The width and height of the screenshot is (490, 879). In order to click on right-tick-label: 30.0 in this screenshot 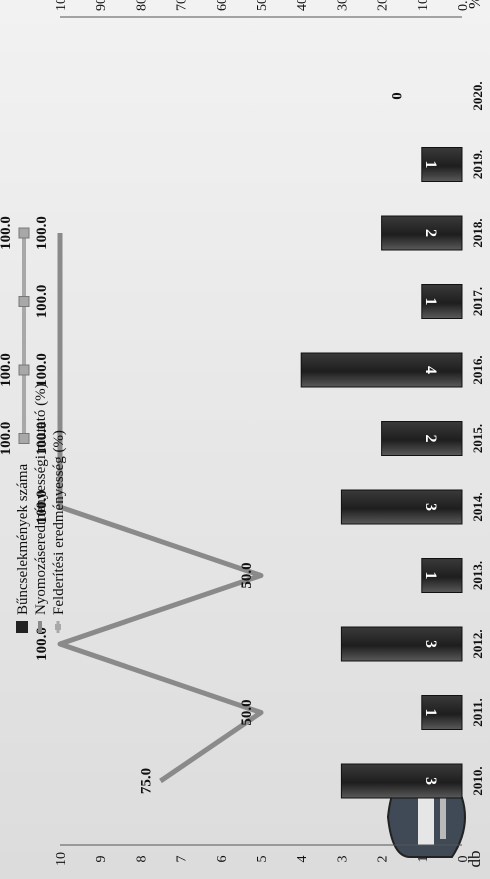, I will do `click(342, 5)`.